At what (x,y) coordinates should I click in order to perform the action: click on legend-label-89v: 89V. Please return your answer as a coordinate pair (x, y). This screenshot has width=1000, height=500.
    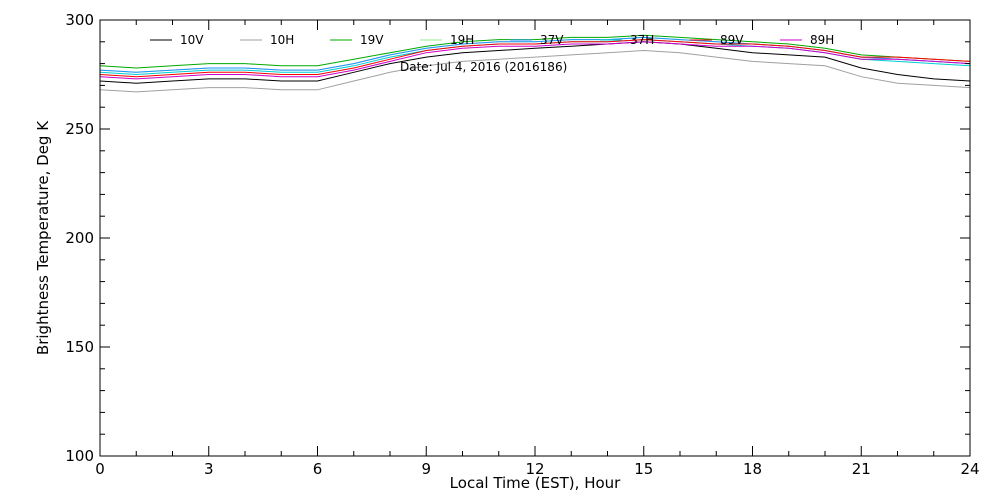
    Looking at the image, I should click on (732, 40).